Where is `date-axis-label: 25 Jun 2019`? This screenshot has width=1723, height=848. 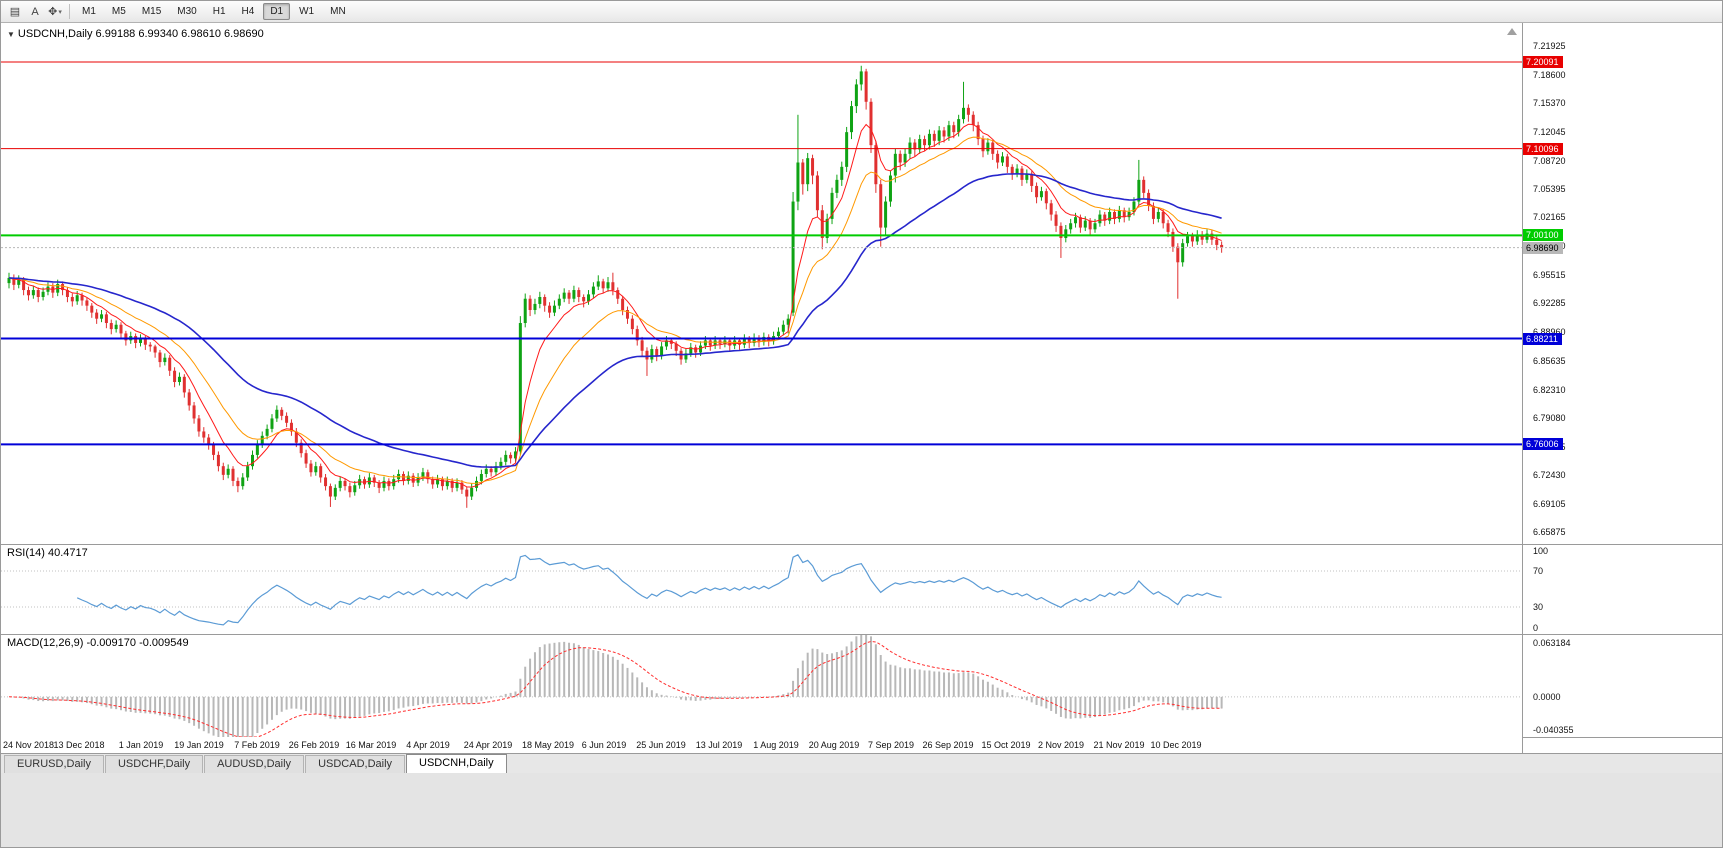 date-axis-label: 25 Jun 2019 is located at coordinates (661, 745).